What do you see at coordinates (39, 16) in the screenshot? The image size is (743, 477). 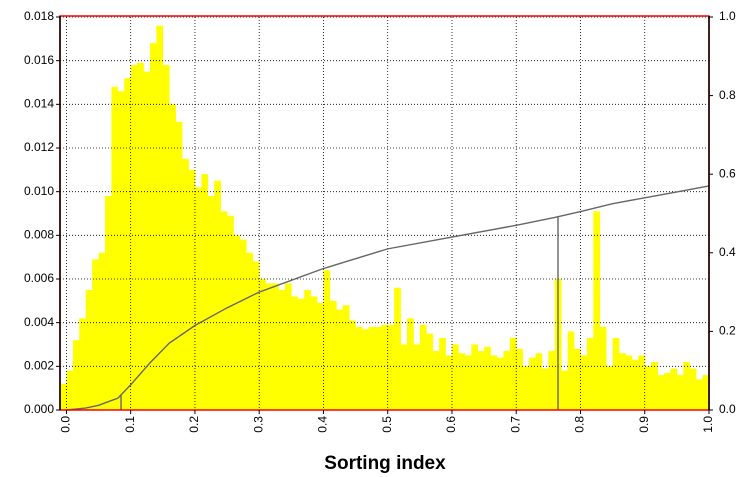 I see `y-tick-label: 0.018` at bounding box center [39, 16].